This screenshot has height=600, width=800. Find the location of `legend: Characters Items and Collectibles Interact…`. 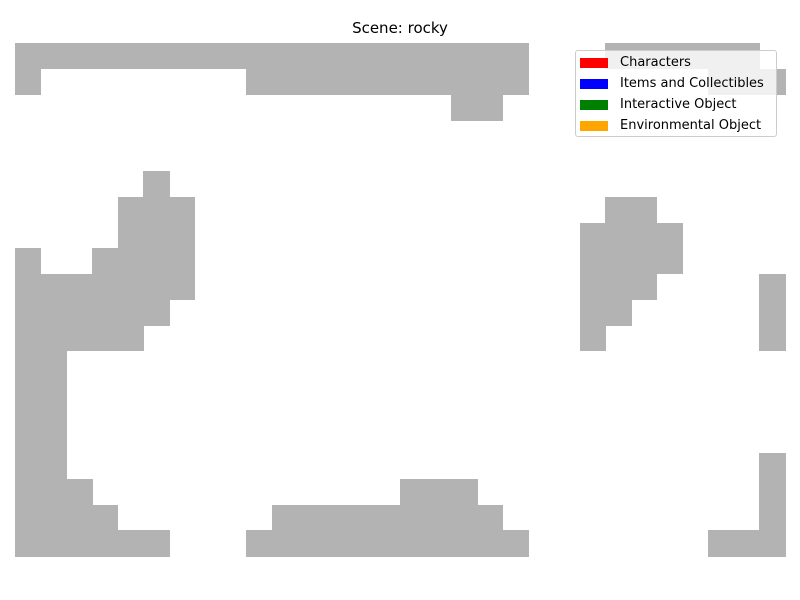

legend: Characters Items and Collectibles Interact… is located at coordinates (676, 93).